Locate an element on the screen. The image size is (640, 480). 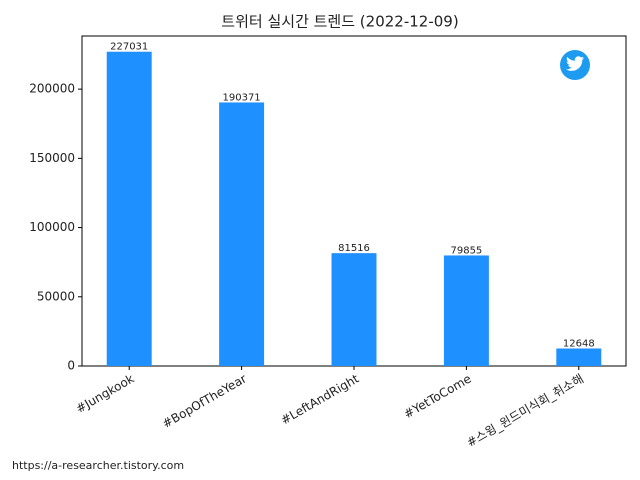
y-tick-label: 150000 is located at coordinates (52, 158).